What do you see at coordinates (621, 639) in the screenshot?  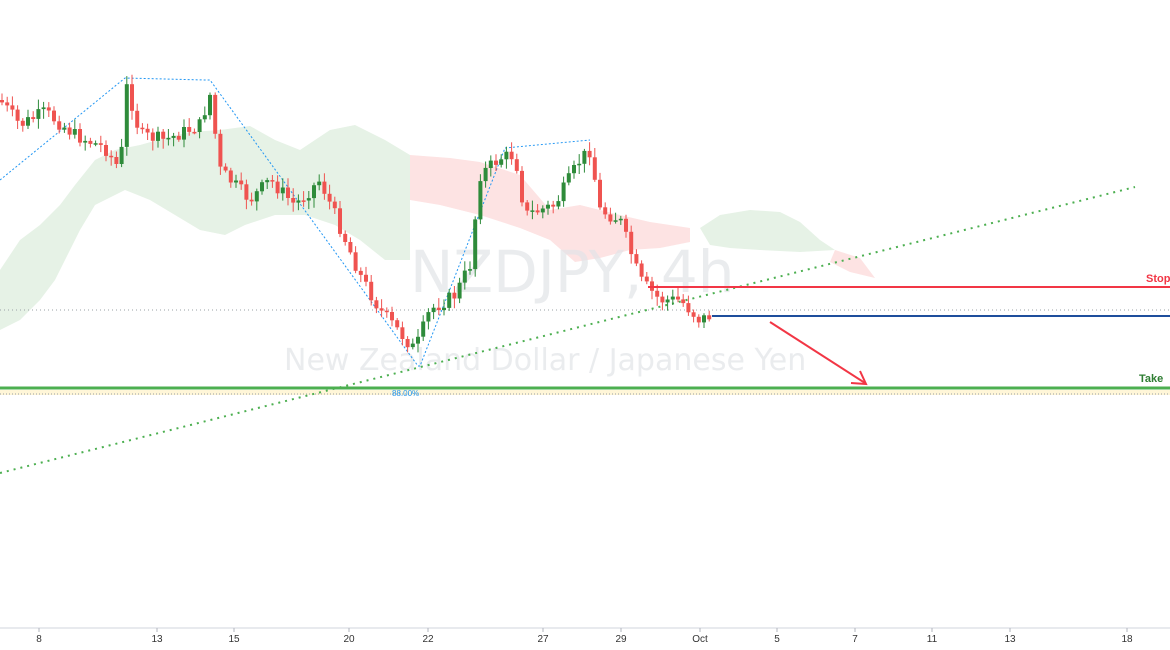 I see `x-tick-label: 29` at bounding box center [621, 639].